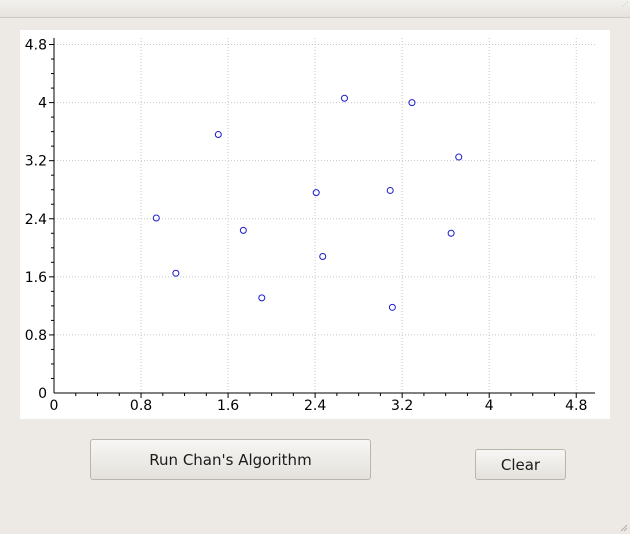 The width and height of the screenshot is (630, 534). Describe the element at coordinates (489, 406) in the screenshot. I see `x-tick-label: 4` at that location.